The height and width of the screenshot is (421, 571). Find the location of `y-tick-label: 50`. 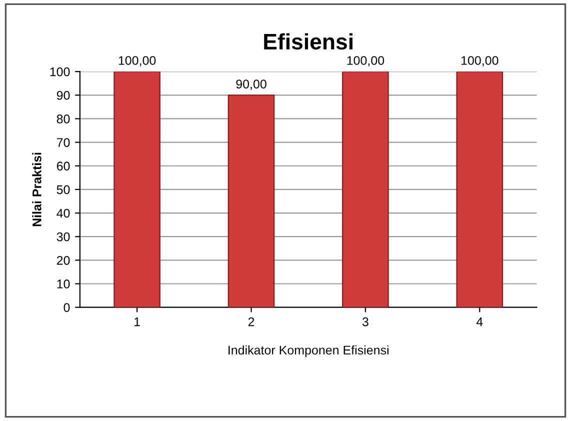

y-tick-label: 50 is located at coordinates (63, 189).